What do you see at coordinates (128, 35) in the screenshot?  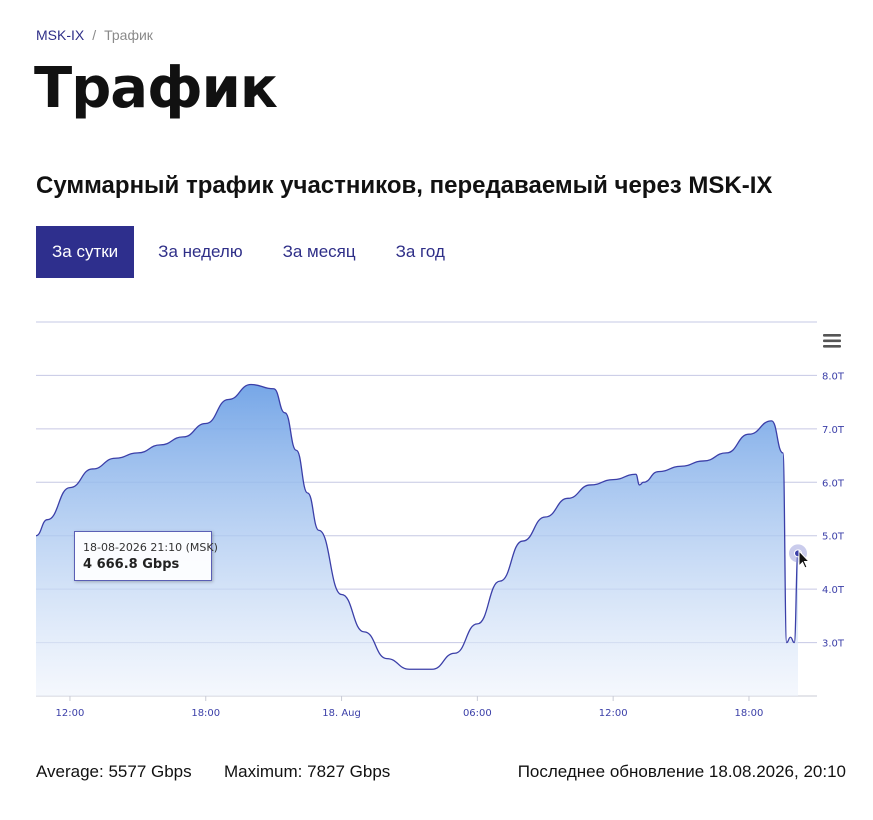 I see `breadcrumb-current: Трафик` at bounding box center [128, 35].